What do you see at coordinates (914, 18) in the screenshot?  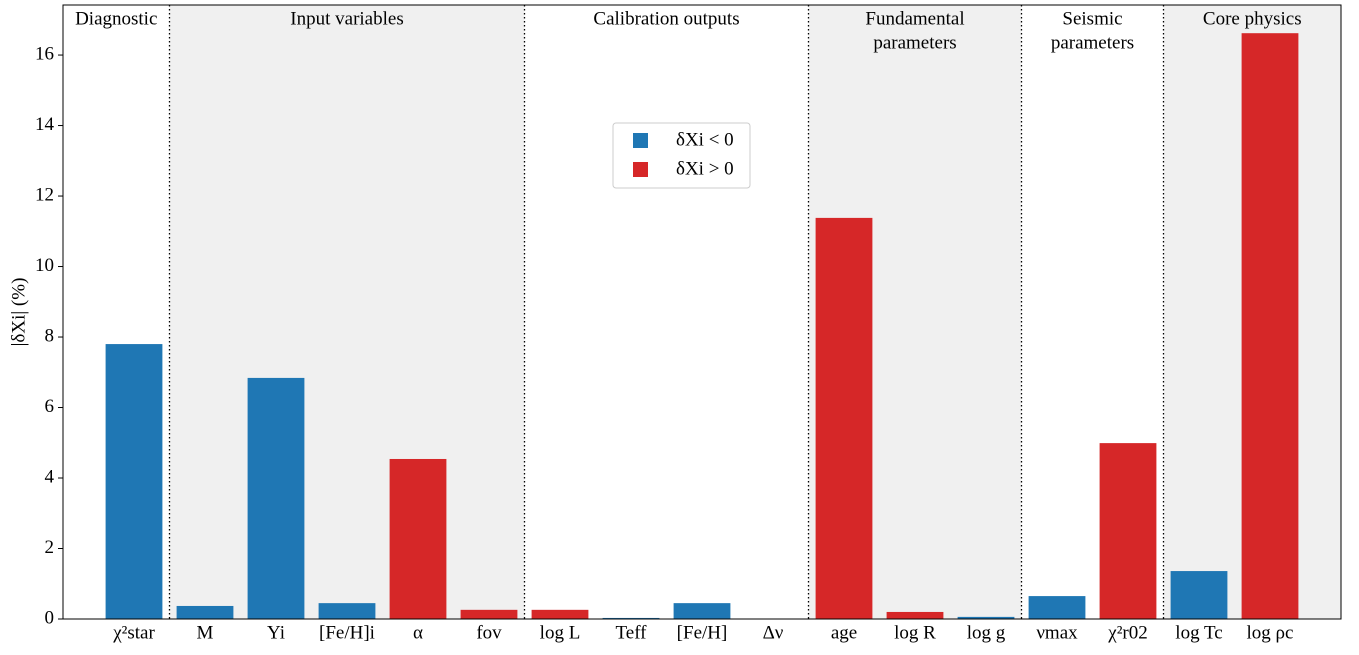 I see `group-label: Fundamental` at bounding box center [914, 18].